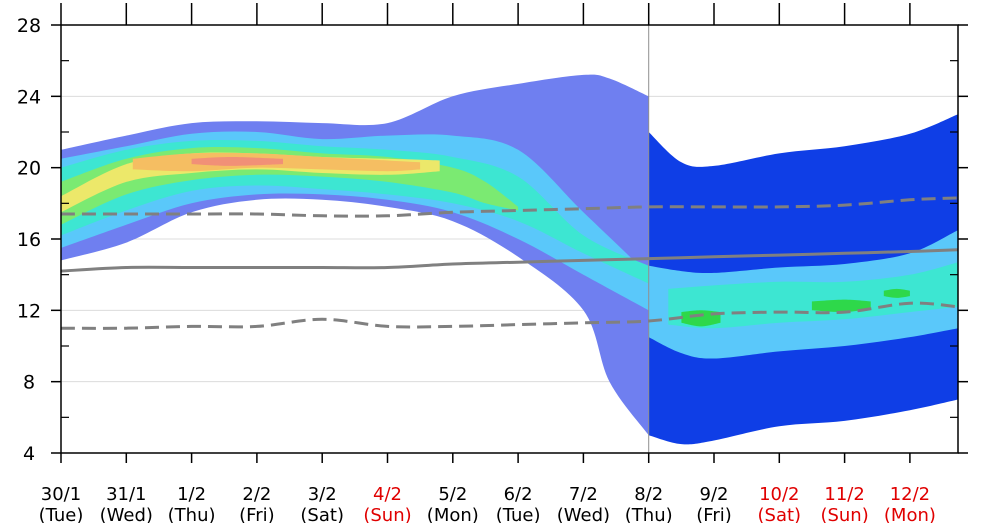 Image resolution: width=984 pixels, height=523 pixels. What do you see at coordinates (256, 494) in the screenshot?
I see `x-tick-label-date: 2/2` at bounding box center [256, 494].